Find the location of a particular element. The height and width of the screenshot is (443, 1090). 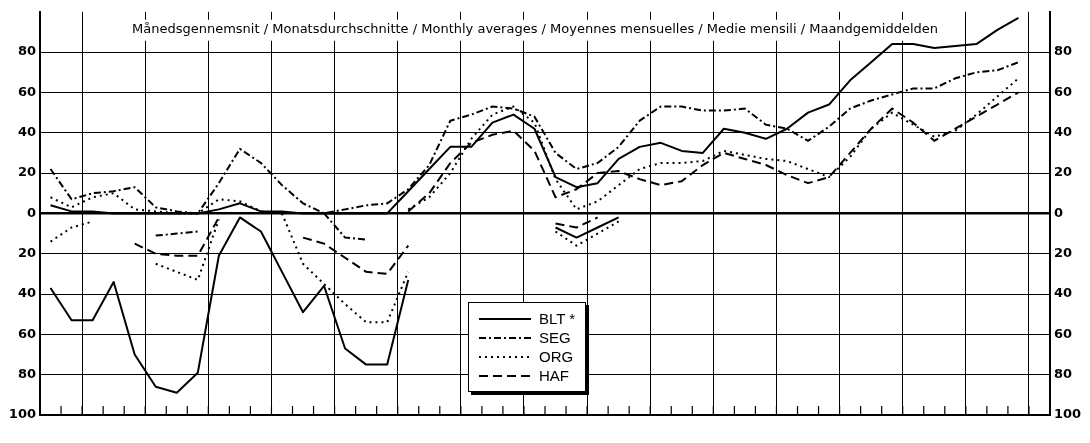

legend-label: ORG is located at coordinates (556, 356).